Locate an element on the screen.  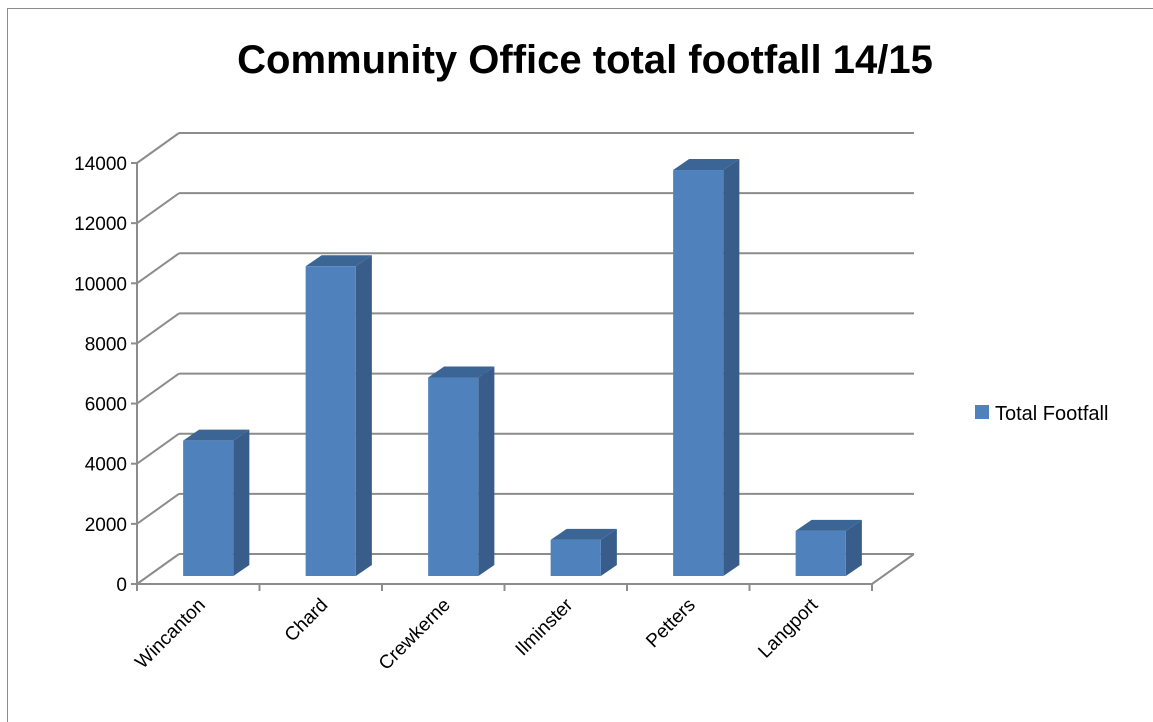
x-tick-label: Ilminster is located at coordinates (545, 627).